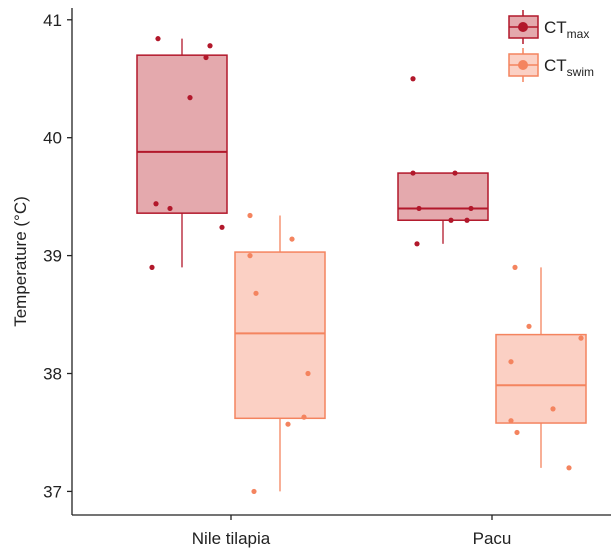 This screenshot has width=611, height=554. What do you see at coordinates (52, 491) in the screenshot?
I see `y-tick-label: 37` at bounding box center [52, 491].